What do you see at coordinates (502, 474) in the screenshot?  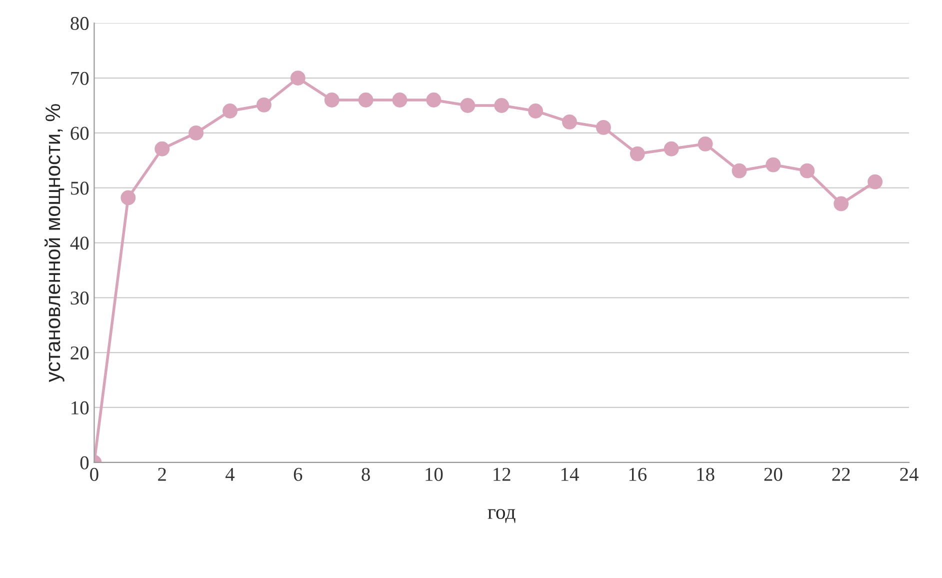 I see `x-tick-label: 12` at bounding box center [502, 474].